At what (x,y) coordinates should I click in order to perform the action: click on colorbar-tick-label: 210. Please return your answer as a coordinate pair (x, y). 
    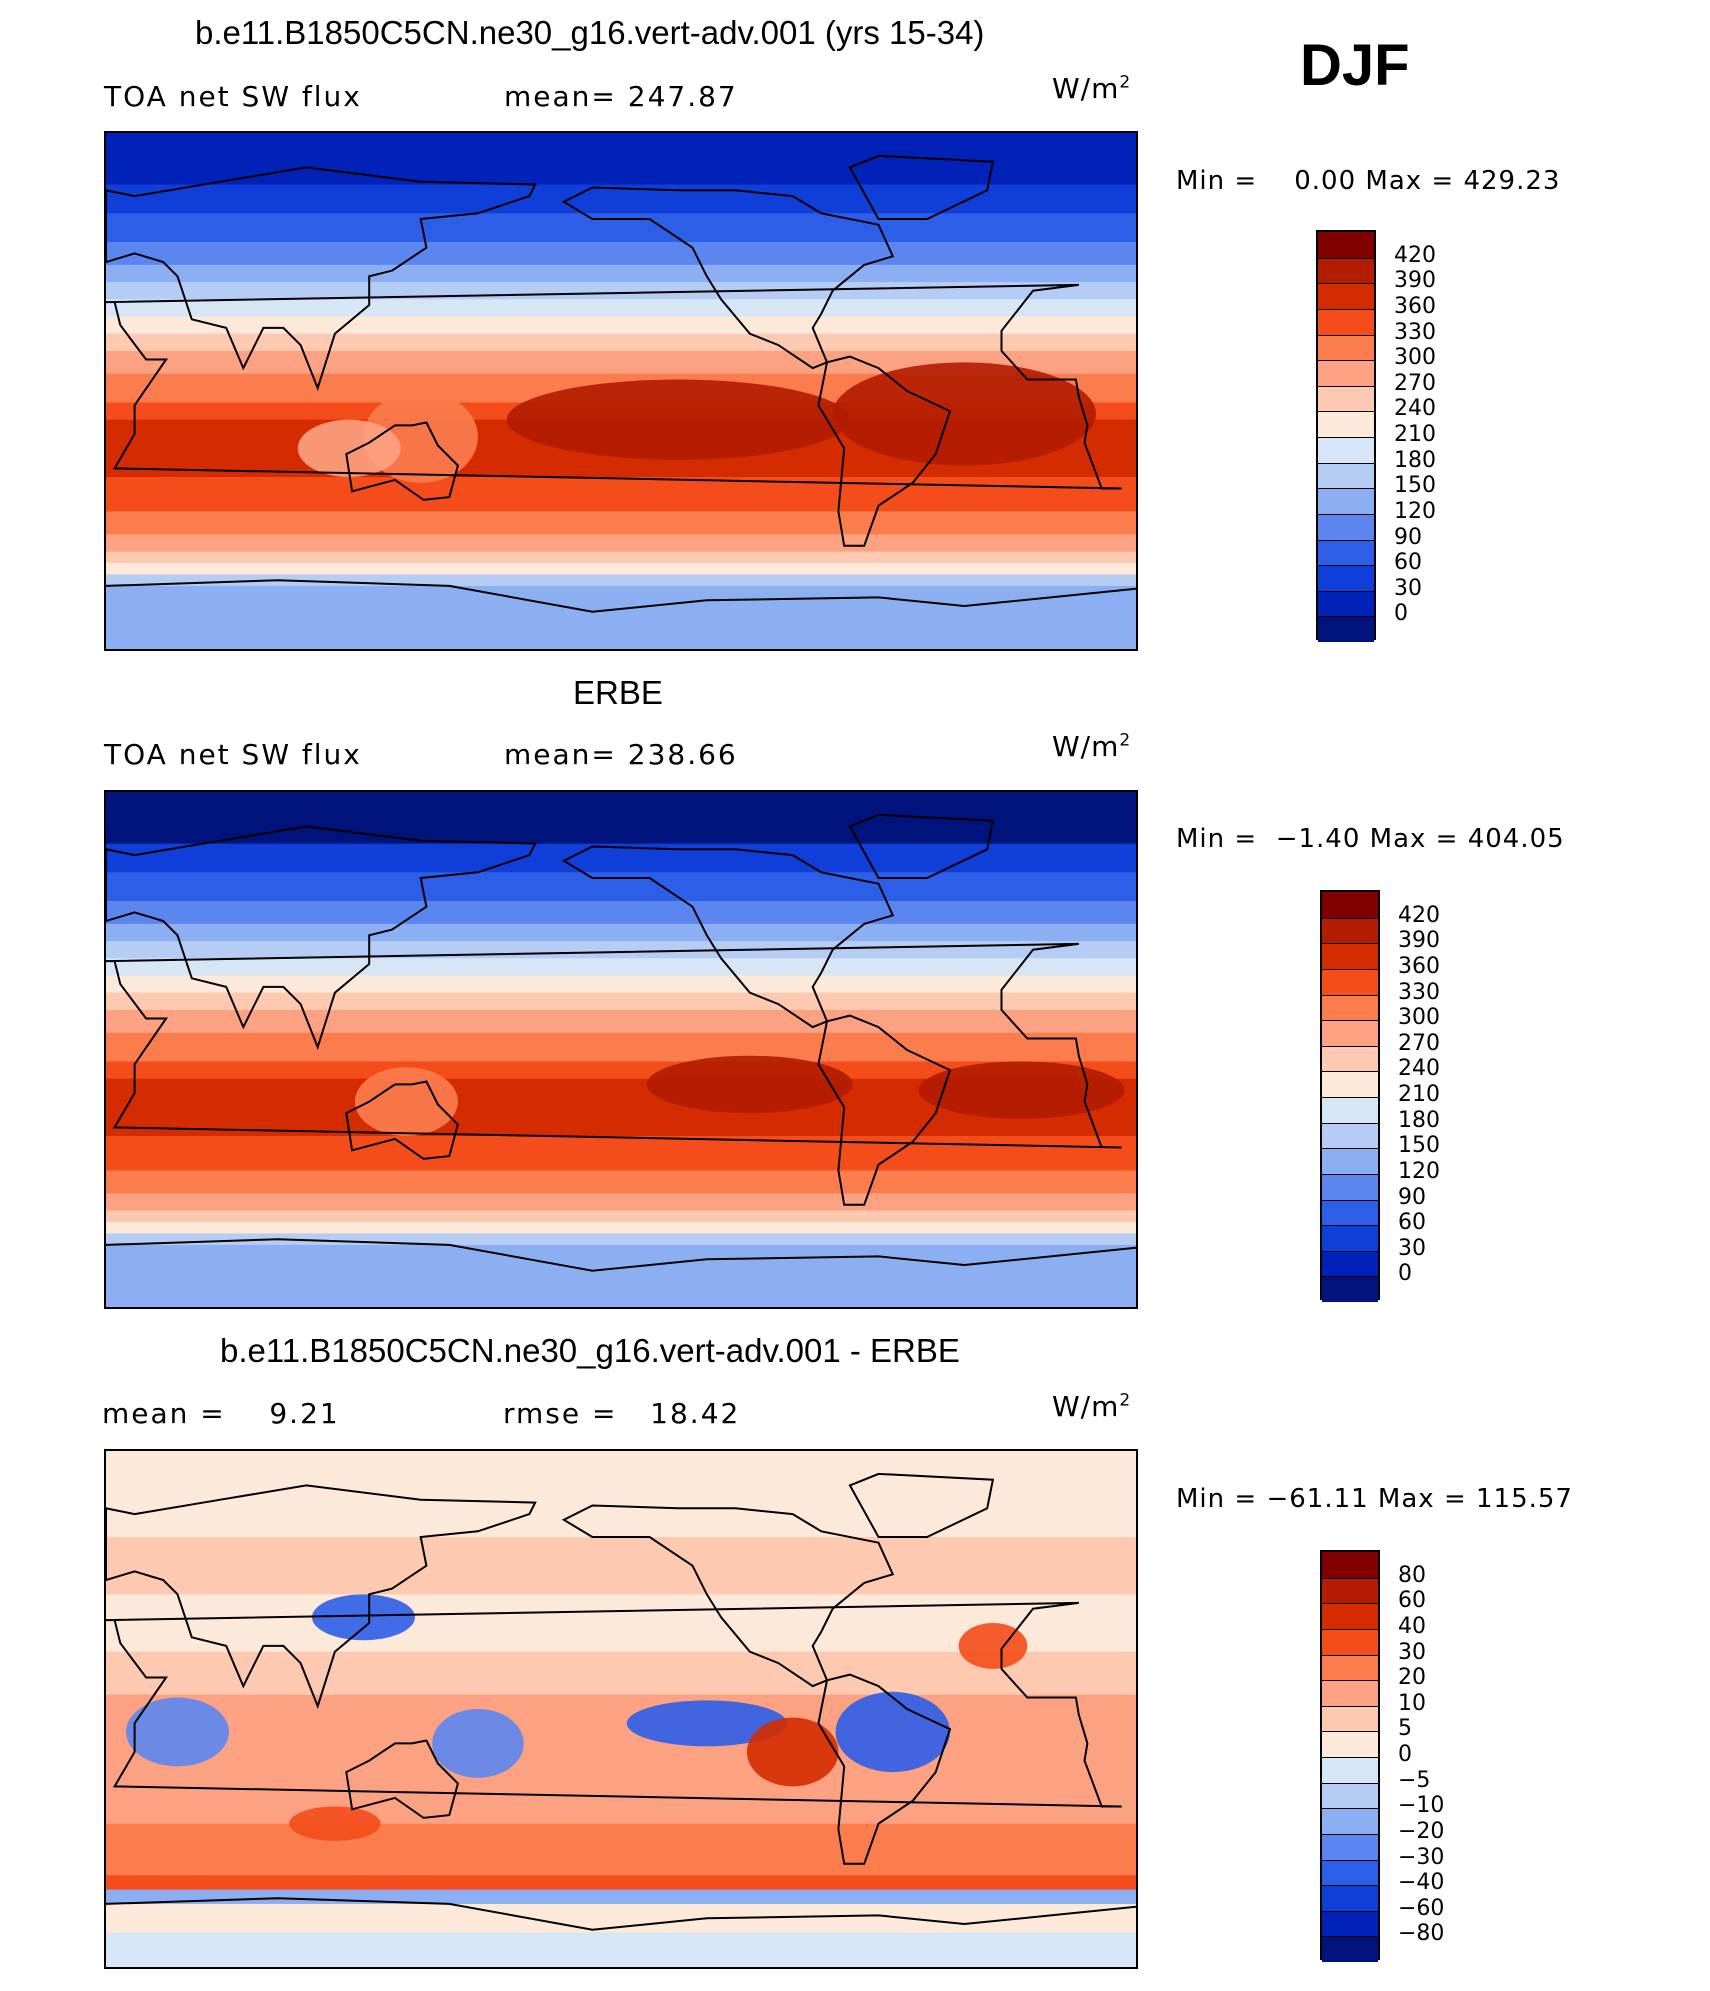
    Looking at the image, I should click on (1419, 1094).